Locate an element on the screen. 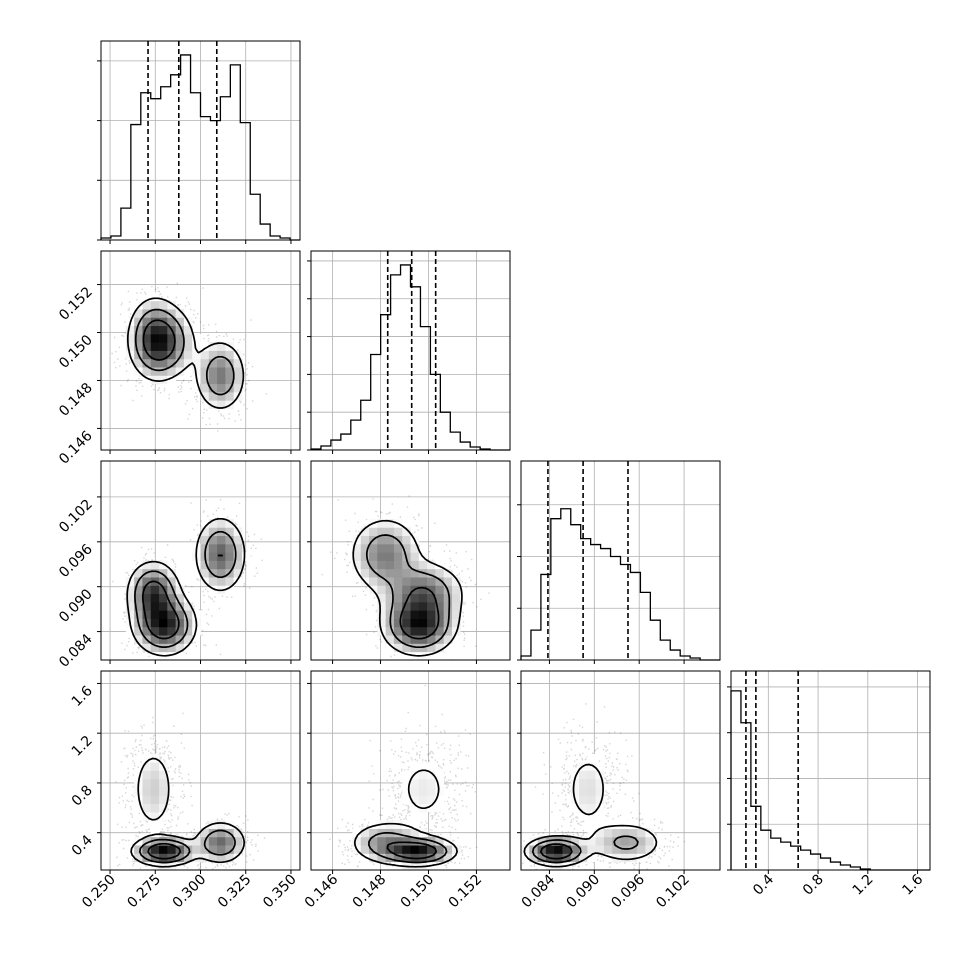  x-tick-label-2-0: 0.084 is located at coordinates (539, 891).